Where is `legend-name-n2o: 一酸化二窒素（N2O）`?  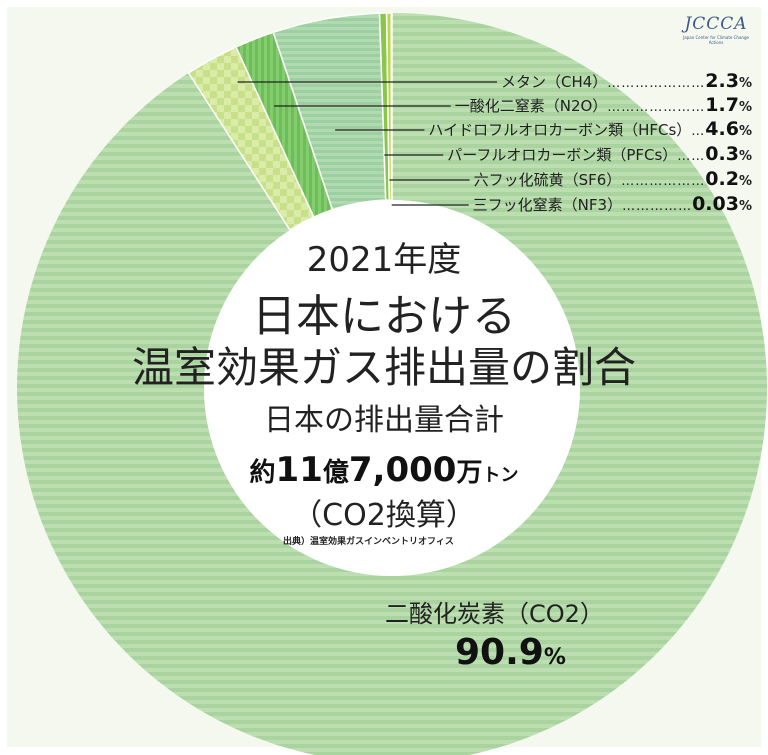 legend-name-n2o: 一酸化二窒素（N2O） is located at coordinates (531, 106).